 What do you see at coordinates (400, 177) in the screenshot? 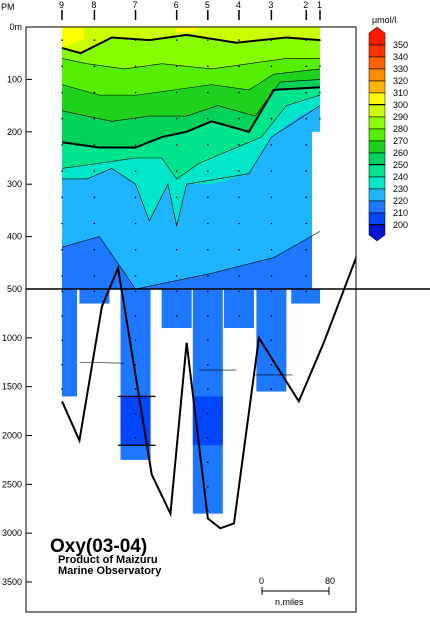
I see `colorbar-label: 240` at bounding box center [400, 177].